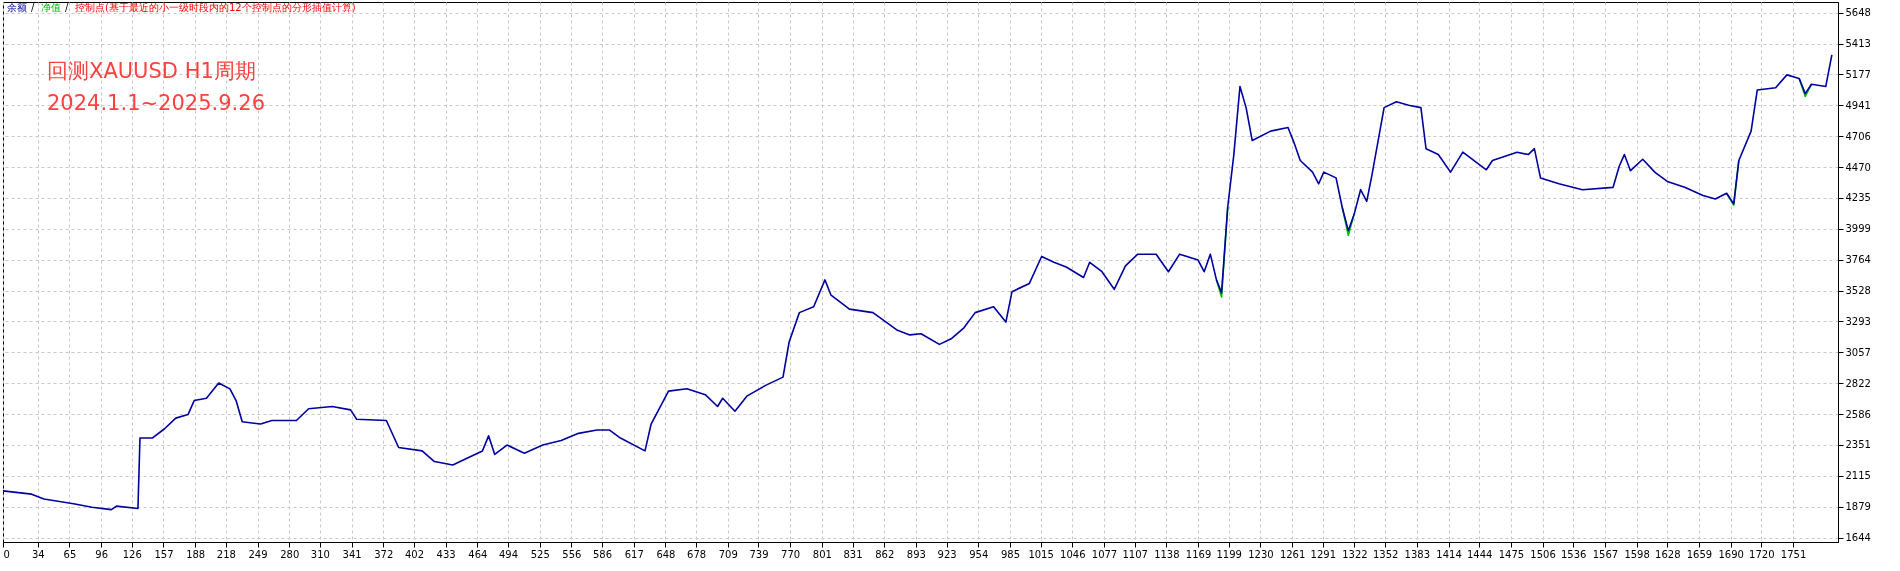  What do you see at coordinates (1858, 321) in the screenshot?
I see `y-tick-label: 3293` at bounding box center [1858, 321].